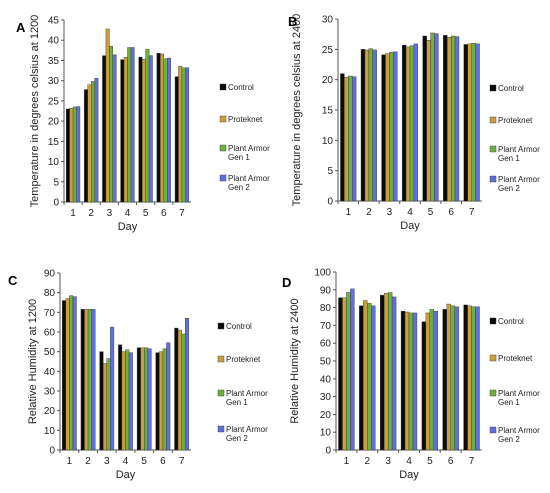  Describe the element at coordinates (54, 61) in the screenshot. I see `y-tick-label: 35` at that location.